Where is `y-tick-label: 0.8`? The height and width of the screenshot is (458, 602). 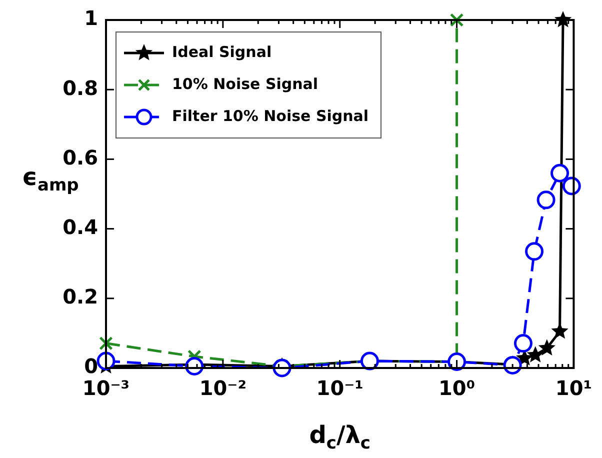
y-tick-label: 0.8 is located at coordinates (80, 88).